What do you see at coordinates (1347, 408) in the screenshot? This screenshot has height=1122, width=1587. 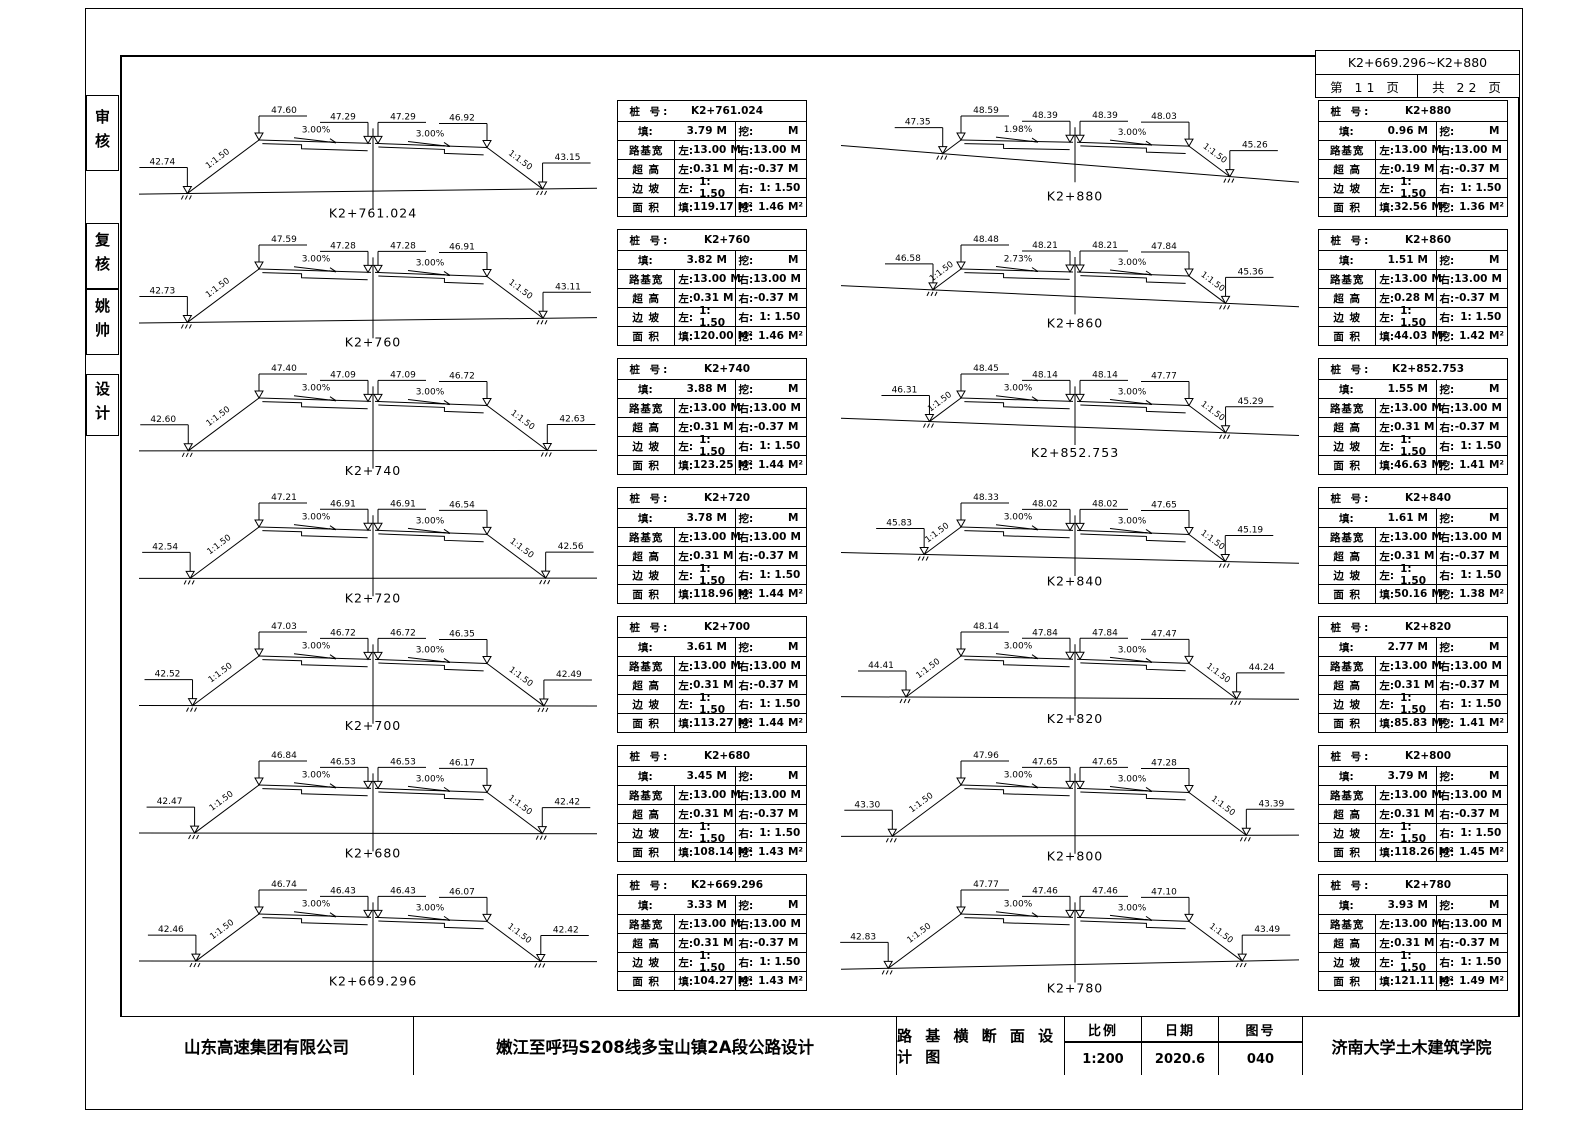 I see `table-cell: 路基宽` at bounding box center [1347, 408].